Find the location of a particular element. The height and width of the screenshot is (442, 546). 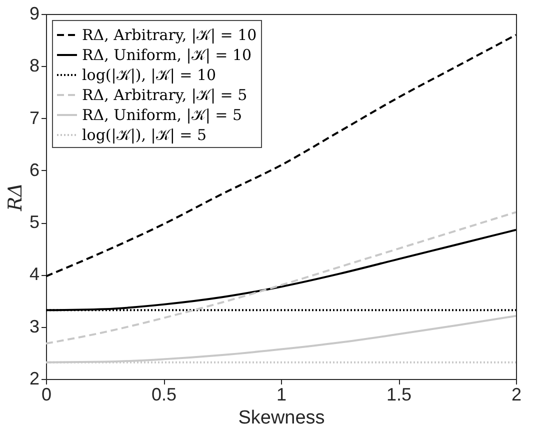

y-tick-label: 9 is located at coordinates (34, 14).